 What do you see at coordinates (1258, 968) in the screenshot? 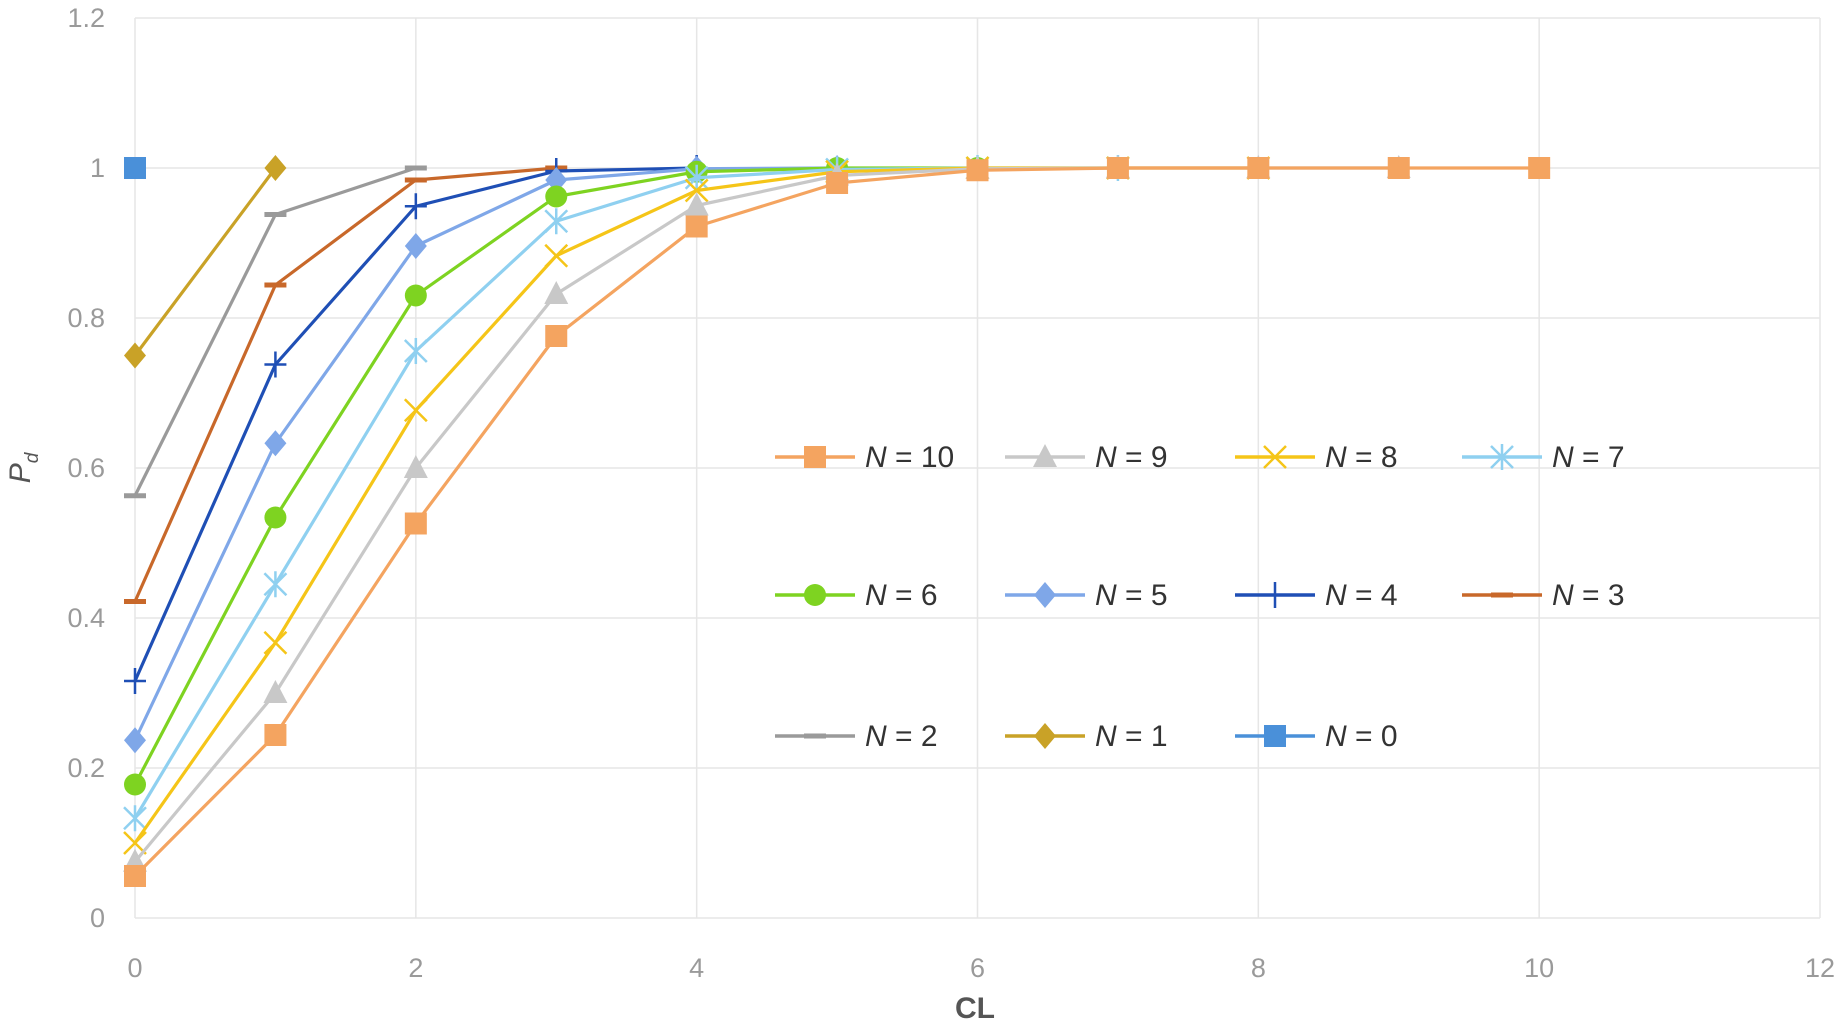
I see `x-tick-label: 8` at bounding box center [1258, 968].